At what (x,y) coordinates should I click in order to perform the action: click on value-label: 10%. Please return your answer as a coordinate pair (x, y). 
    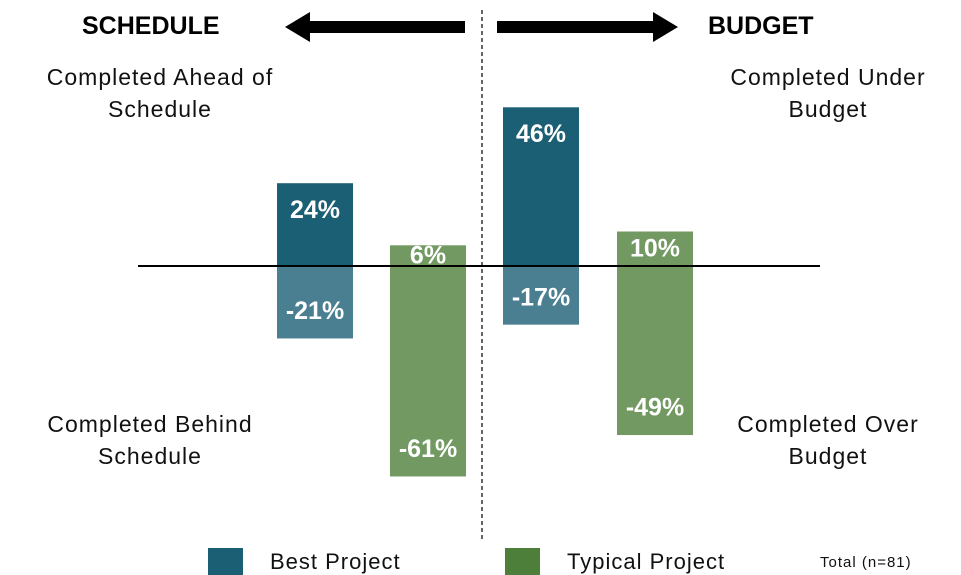
    Looking at the image, I should click on (655, 248).